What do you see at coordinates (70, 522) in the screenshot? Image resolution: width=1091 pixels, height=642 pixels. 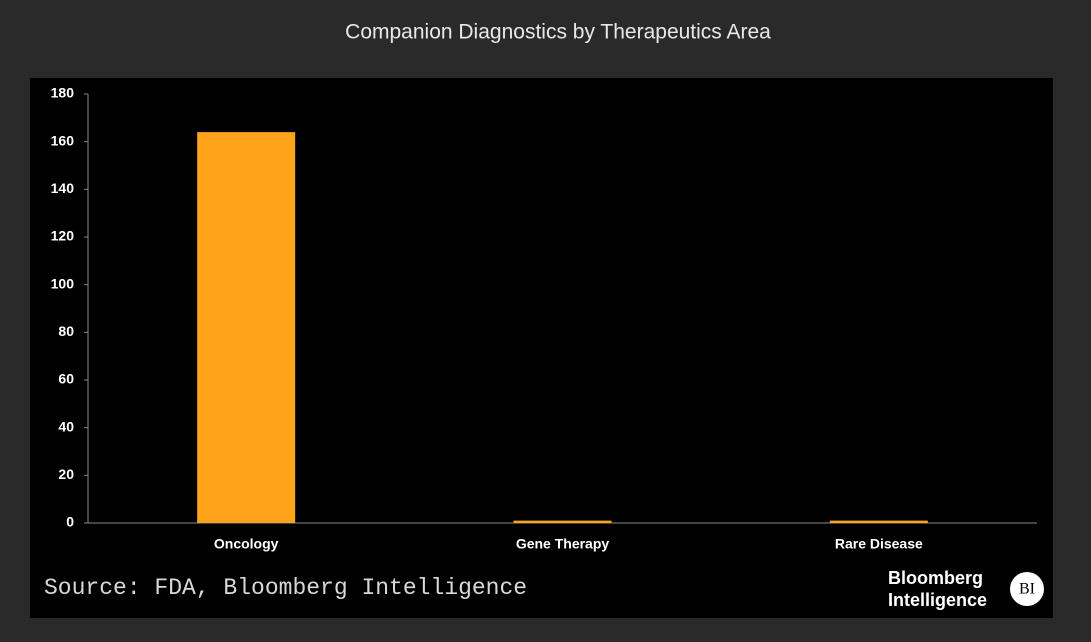 I see `y-tick-label: 0` at bounding box center [70, 522].